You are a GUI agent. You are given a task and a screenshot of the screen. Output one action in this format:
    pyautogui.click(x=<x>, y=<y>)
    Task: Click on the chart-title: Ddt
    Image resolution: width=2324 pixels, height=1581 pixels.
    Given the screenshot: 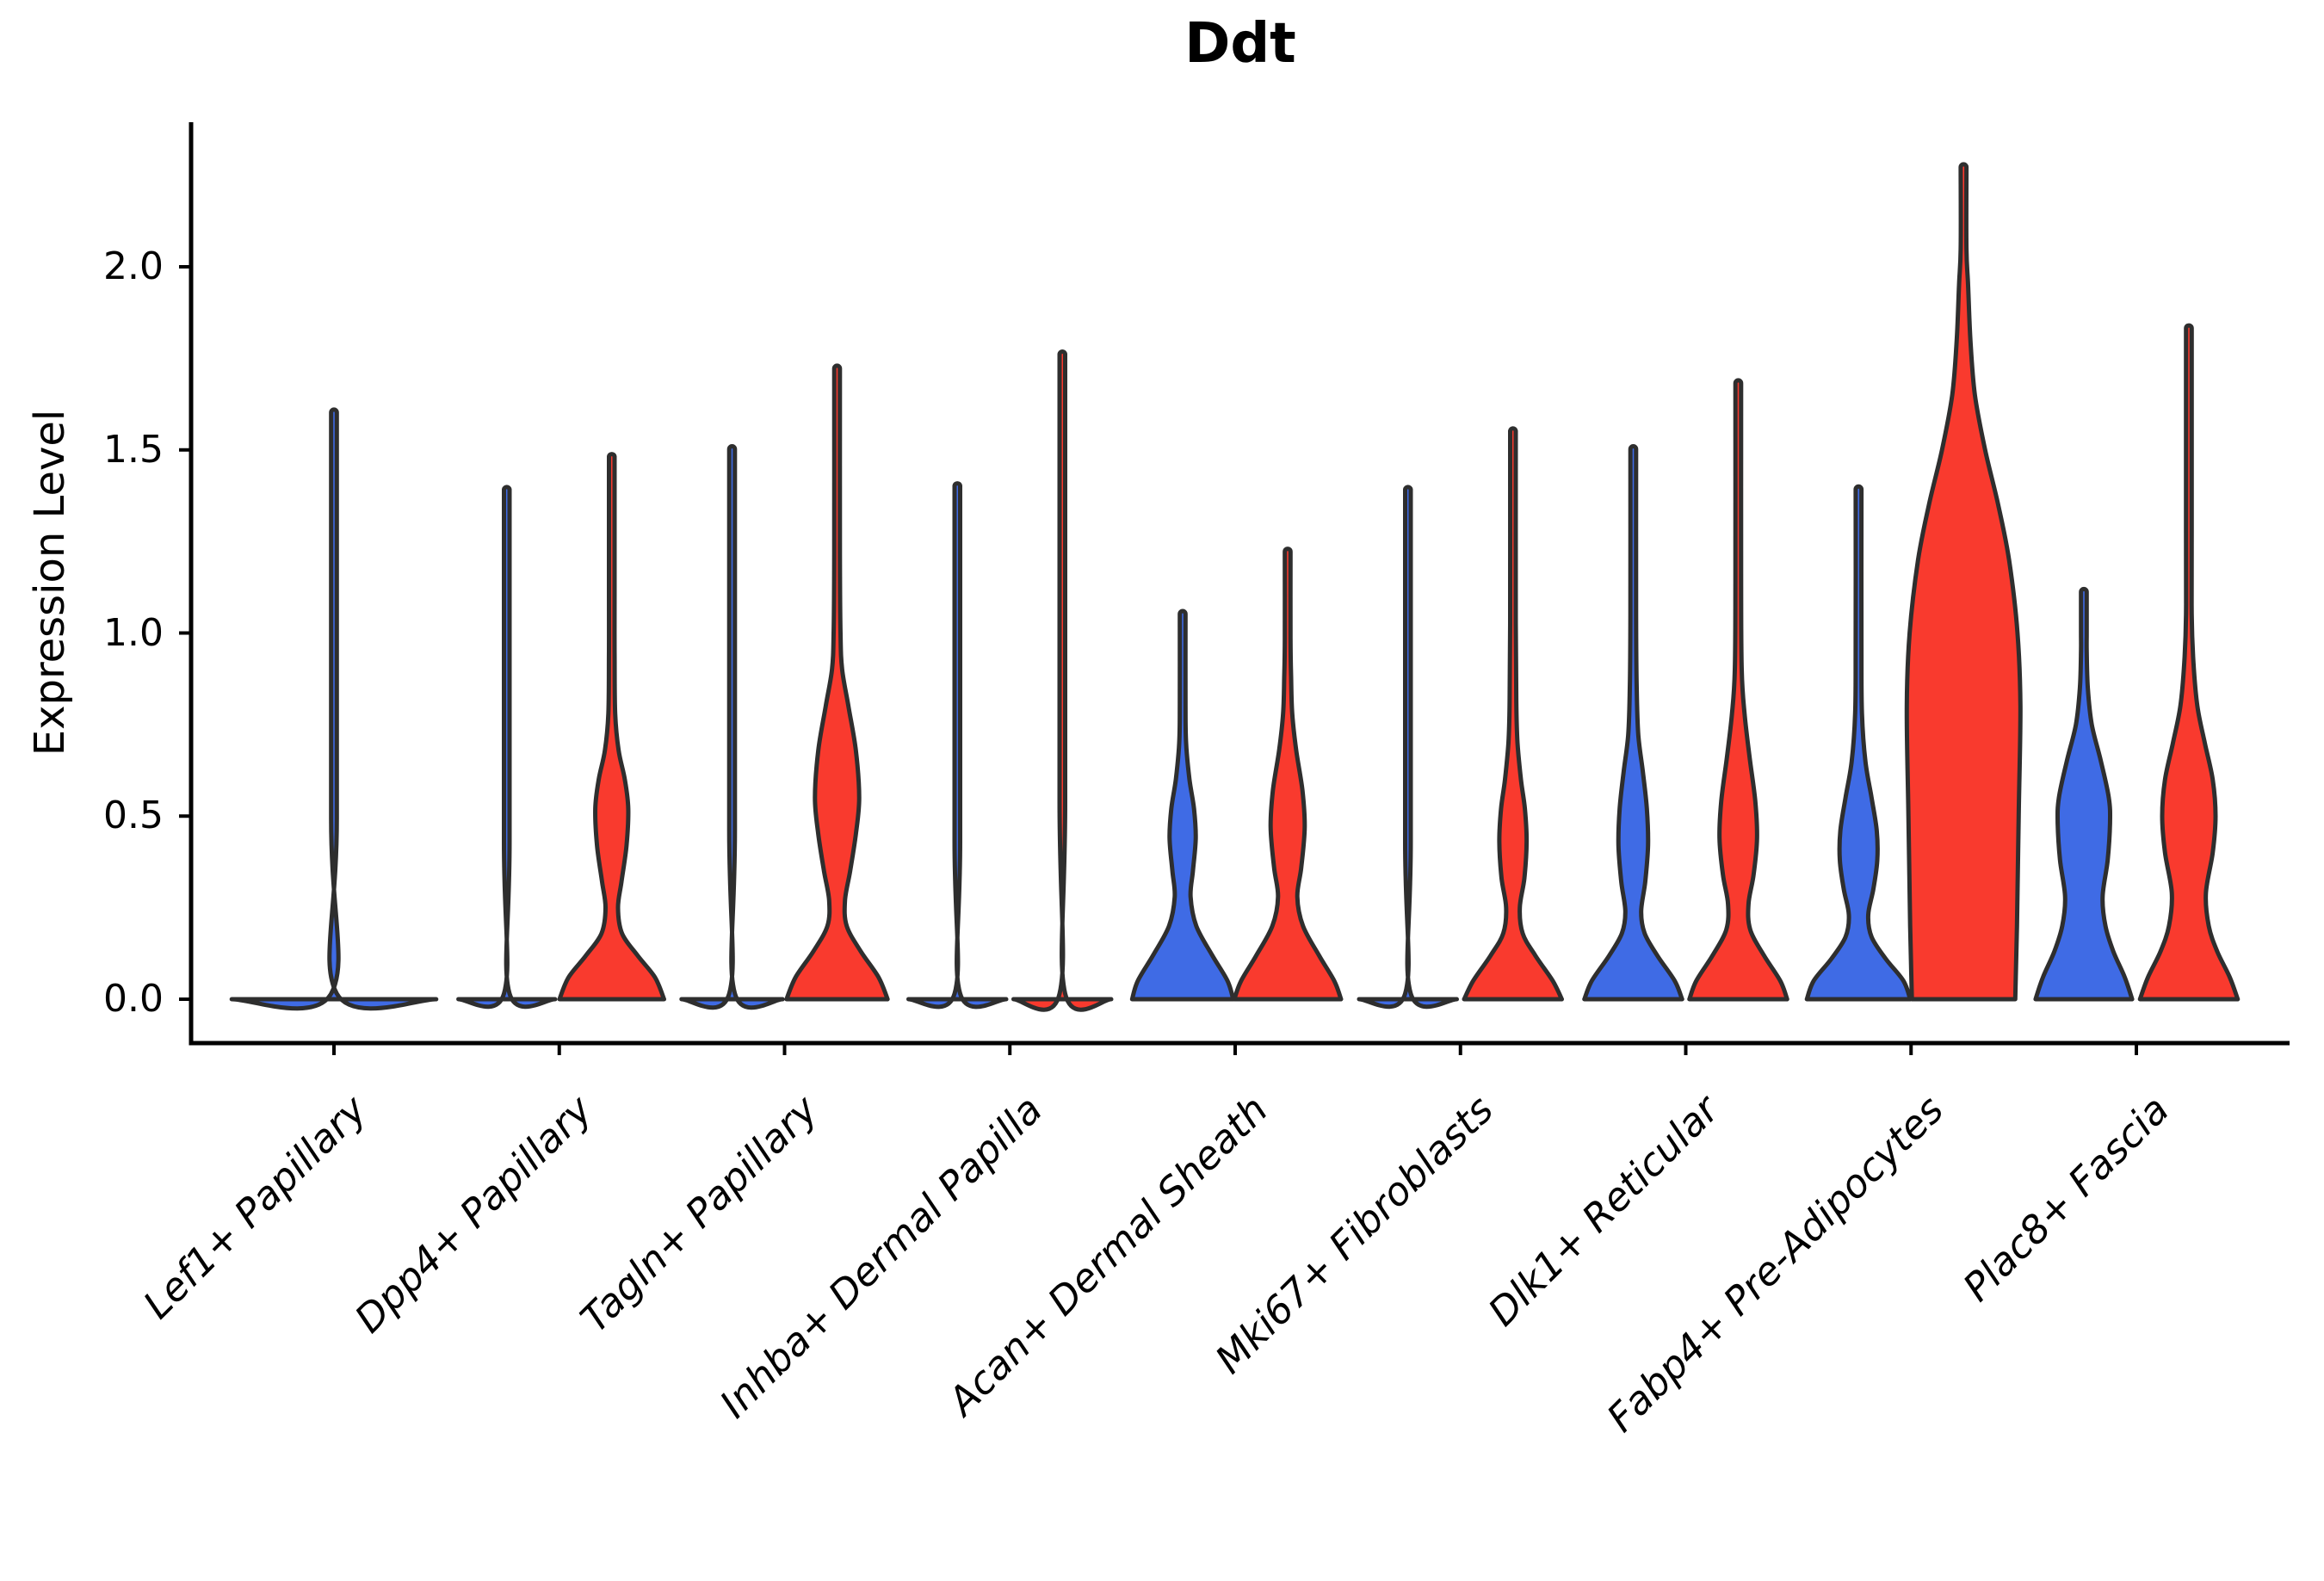 What is the action you would take?
    pyautogui.click(x=1240, y=44)
    